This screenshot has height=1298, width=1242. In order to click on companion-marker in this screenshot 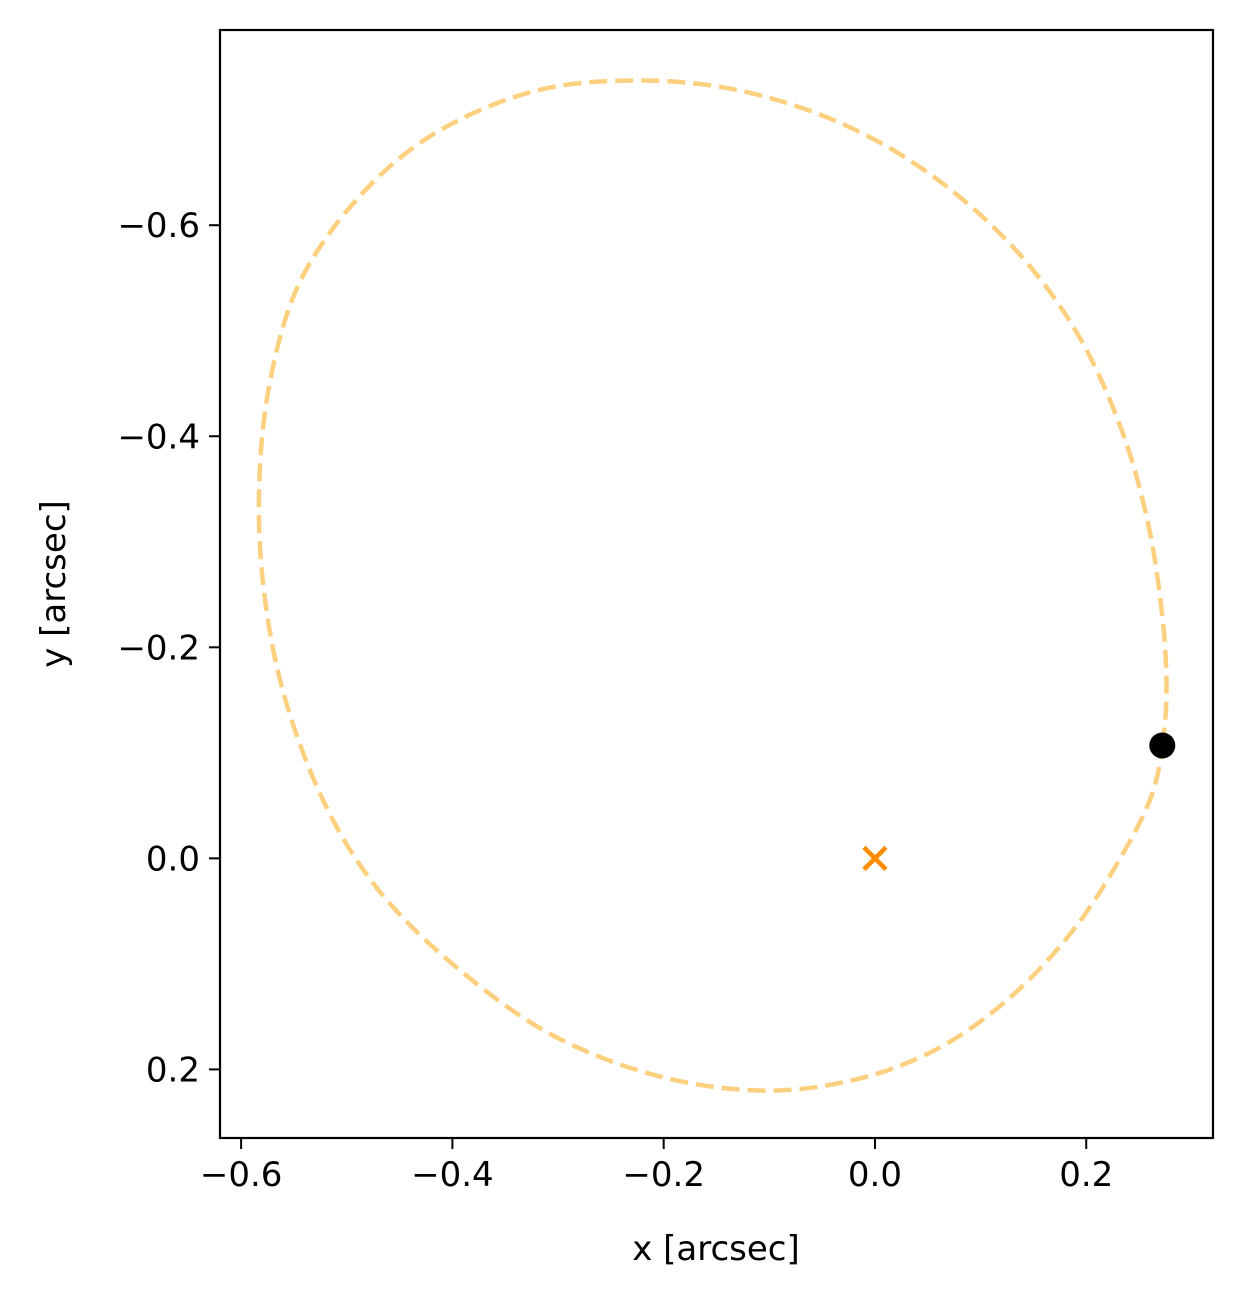, I will do `click(1162, 745)`.